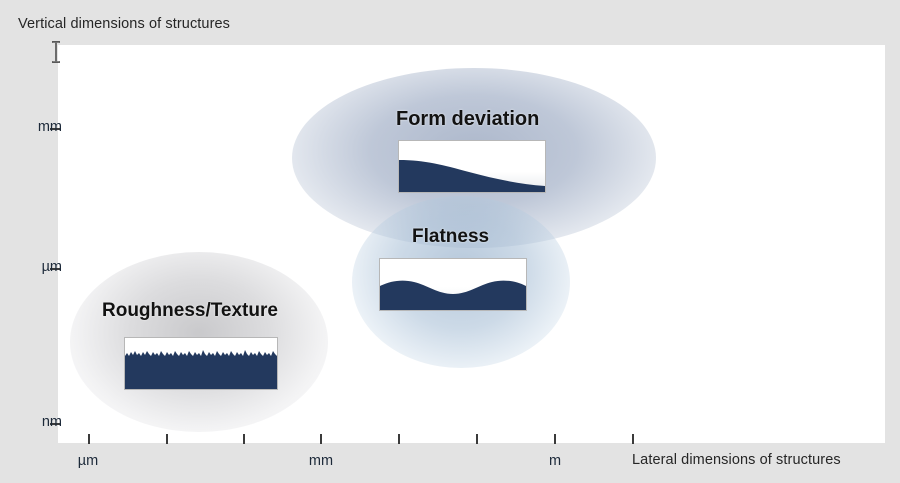 The image size is (900, 483). I want to click on x-tick-label-mm: mm, so click(321, 461).